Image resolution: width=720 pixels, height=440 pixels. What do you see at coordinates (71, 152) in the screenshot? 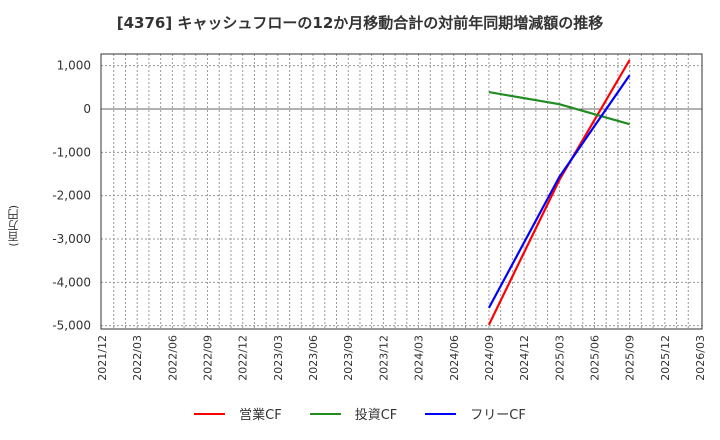
I see `svg-text: -1,000` at bounding box center [71, 152].